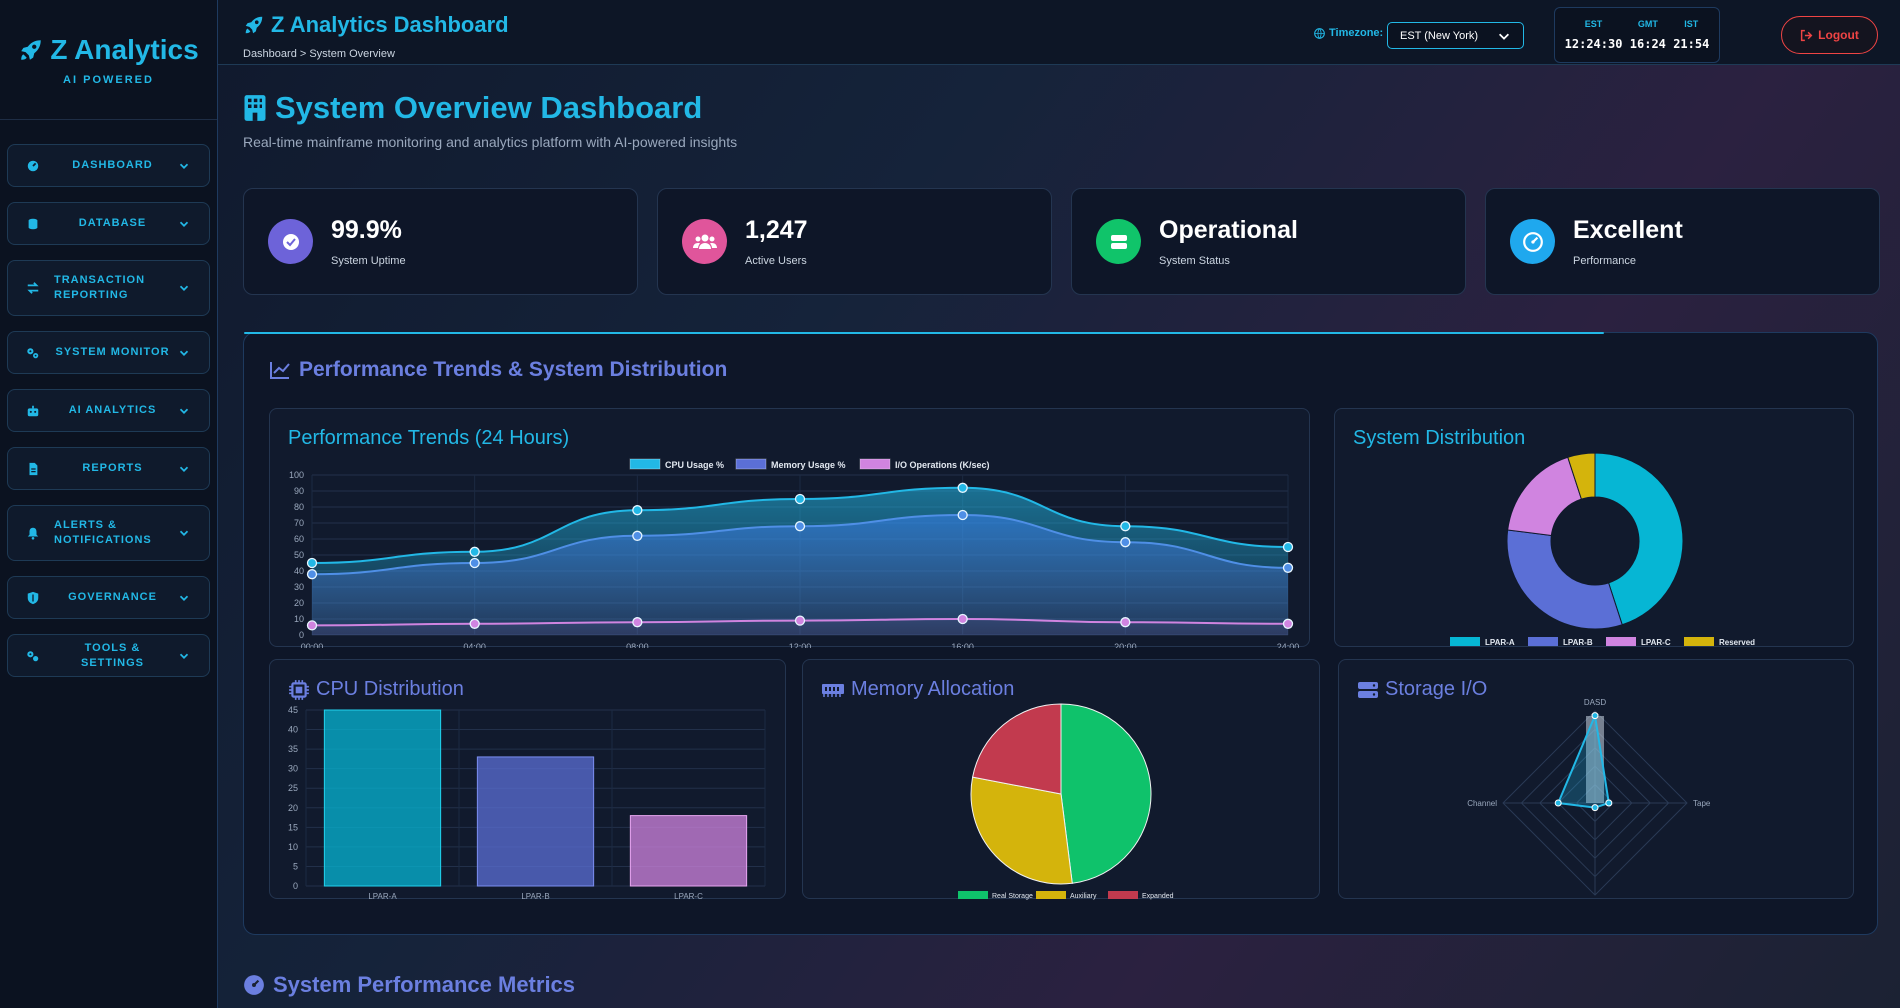  Describe the element at coordinates (942, 465) in the screenshot. I see `legend-label: I/O Operations (K/sec)` at that location.